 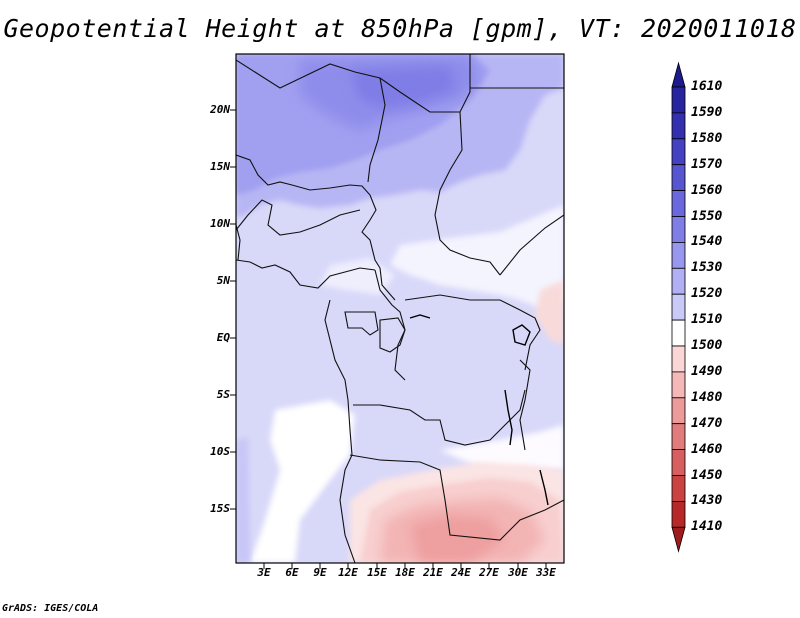 I want to click on coastline-gulf-of-guinea, so click(x=306, y=274).